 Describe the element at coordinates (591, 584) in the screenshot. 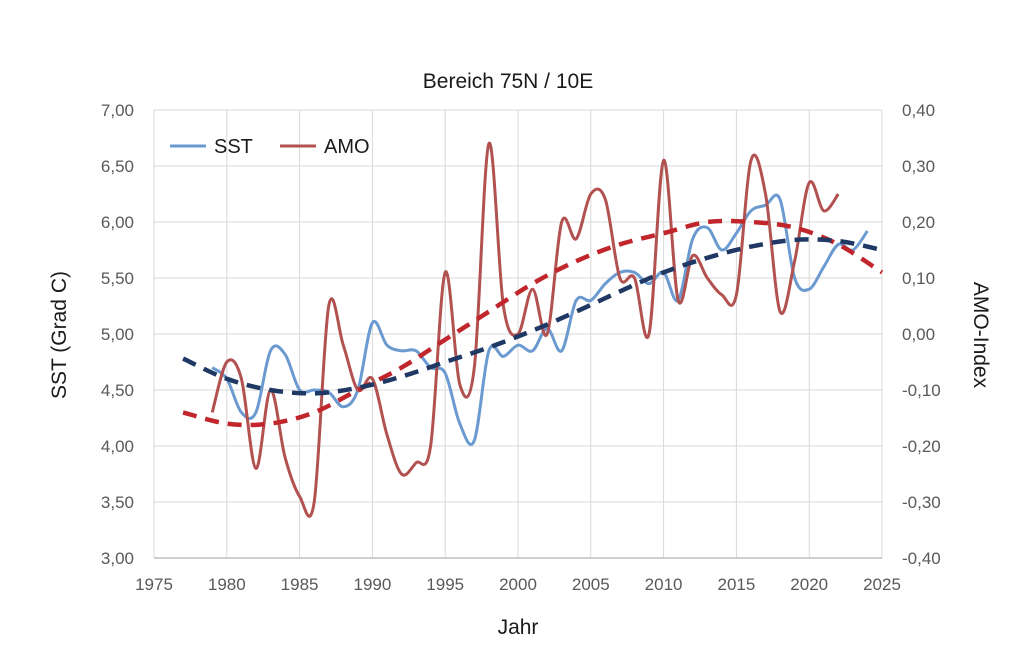

I see `x-tick-label: 2005` at that location.